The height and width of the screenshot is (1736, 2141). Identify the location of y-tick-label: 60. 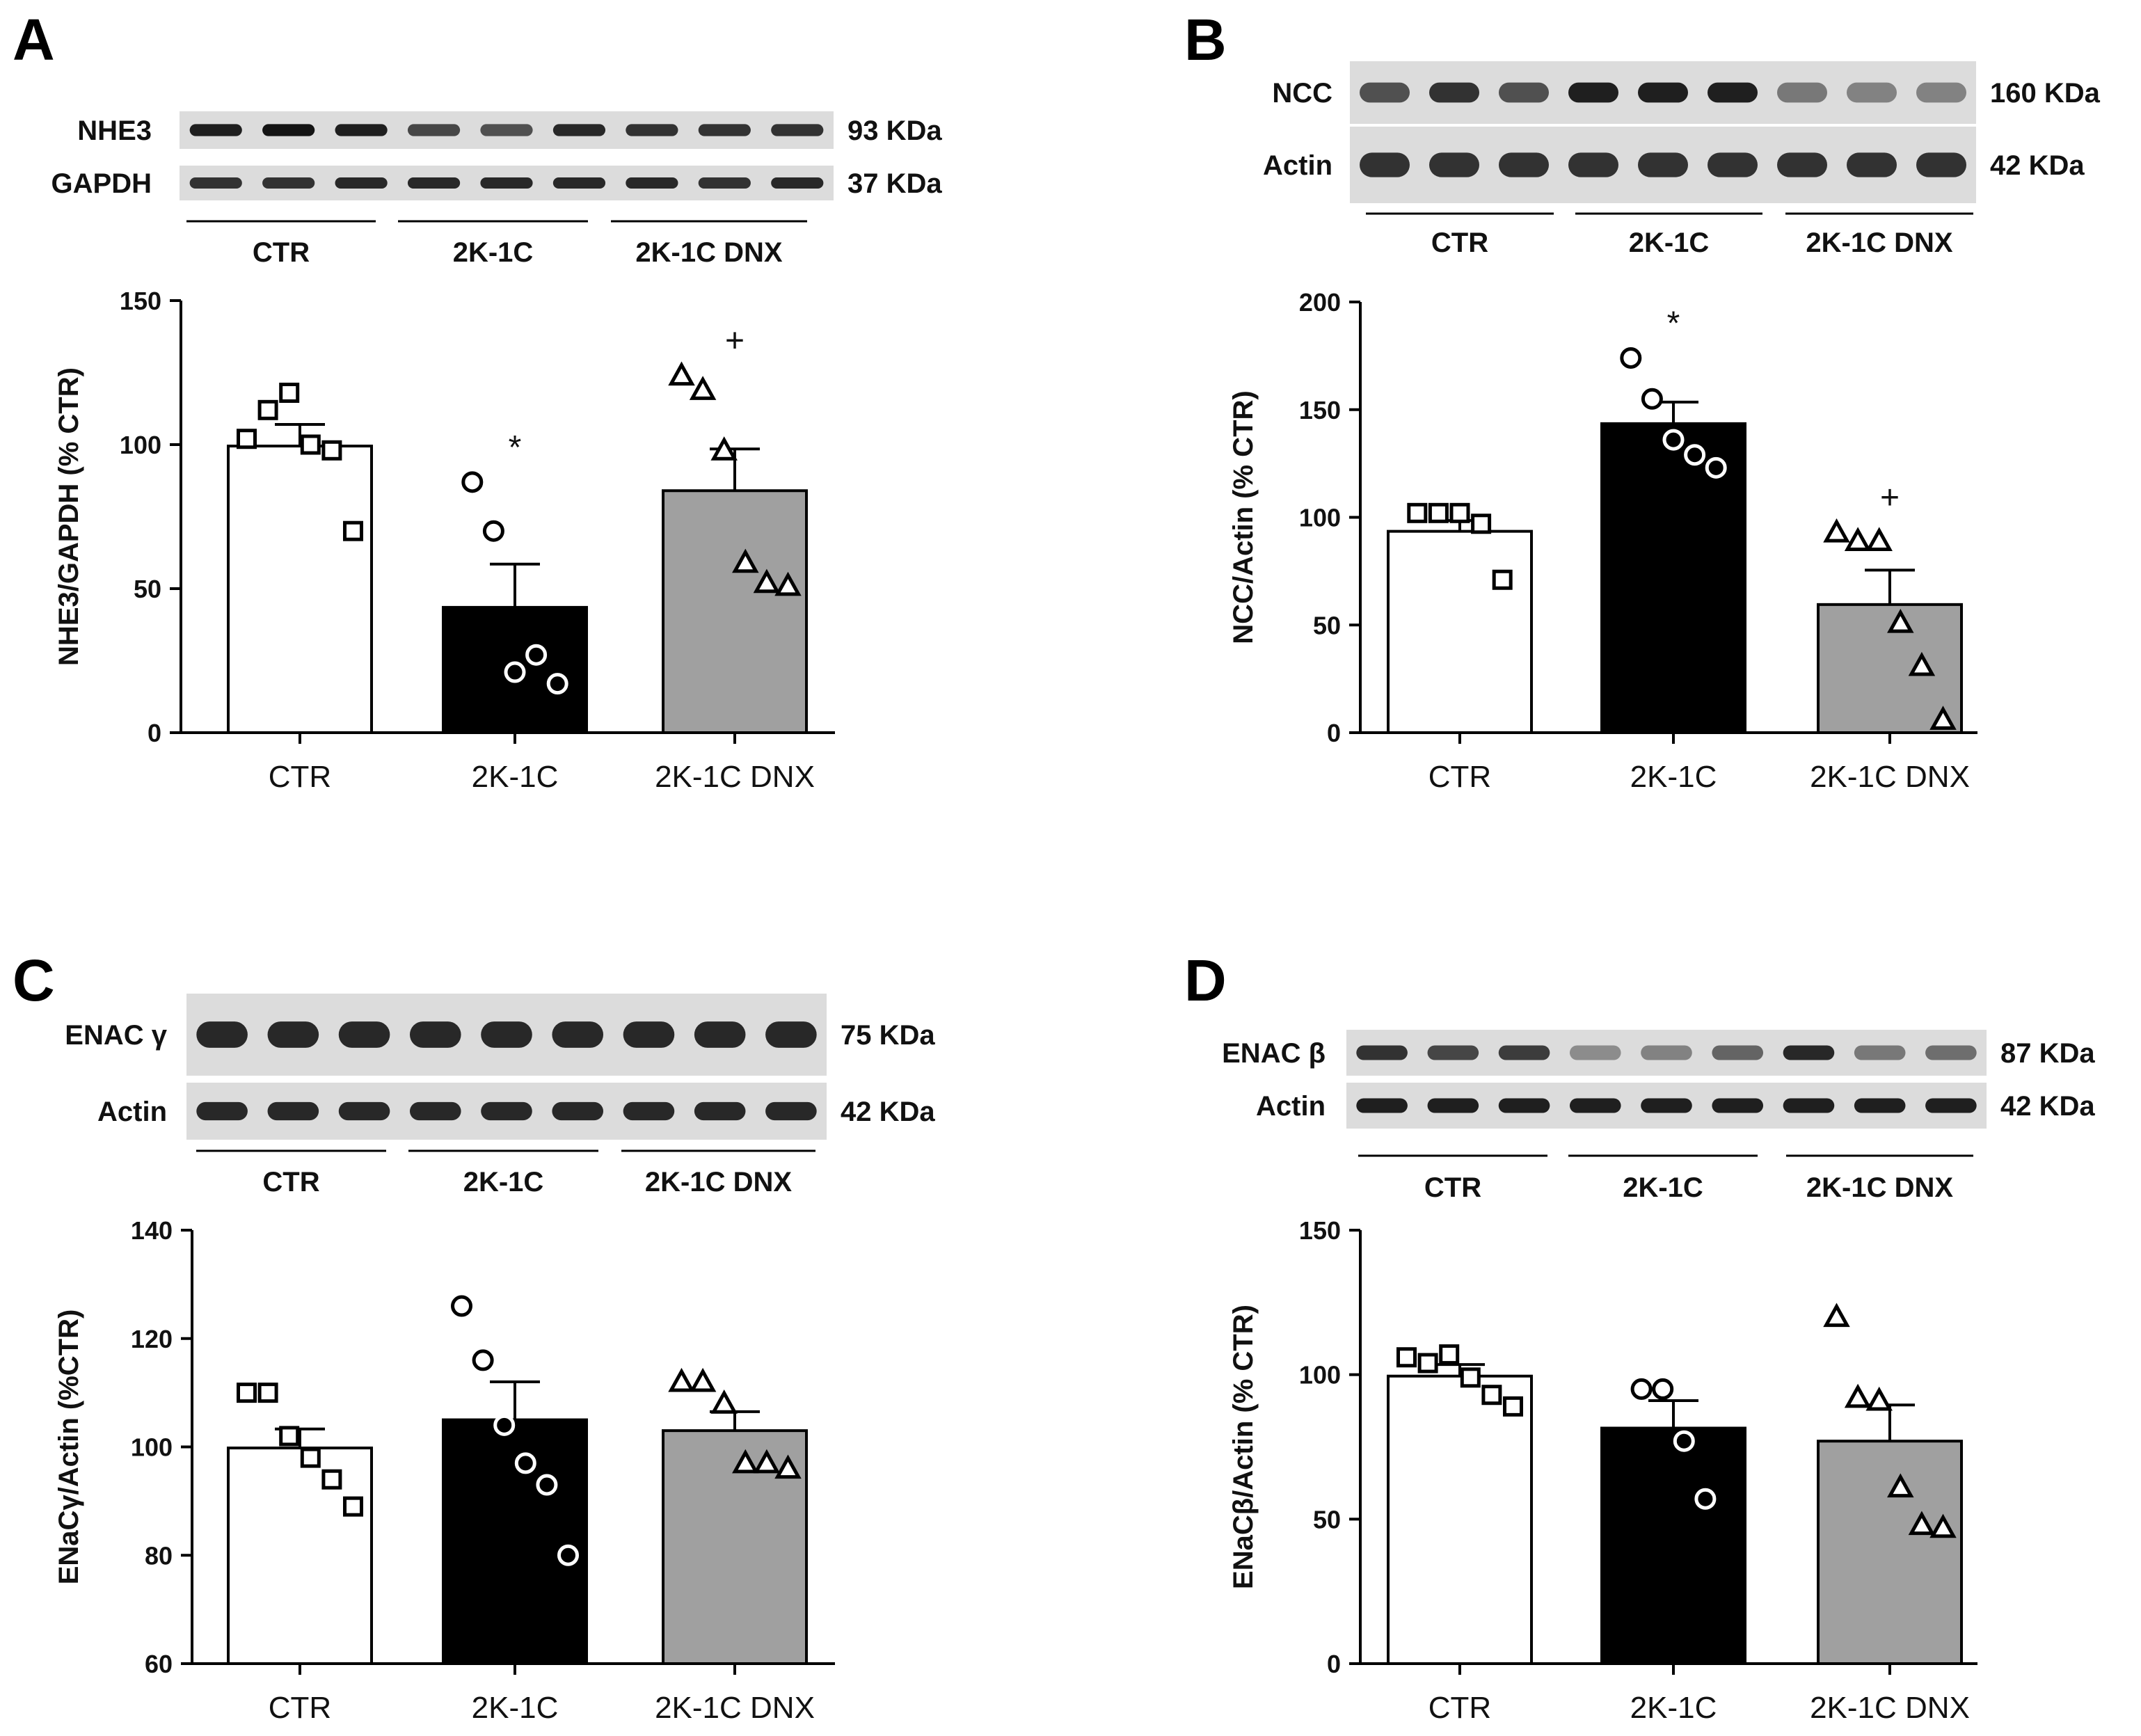
(159, 1664).